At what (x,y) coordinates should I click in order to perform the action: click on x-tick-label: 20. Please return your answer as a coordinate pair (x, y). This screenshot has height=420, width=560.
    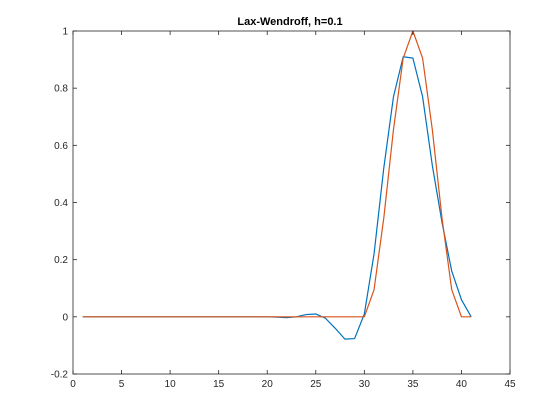
    Looking at the image, I should click on (268, 384).